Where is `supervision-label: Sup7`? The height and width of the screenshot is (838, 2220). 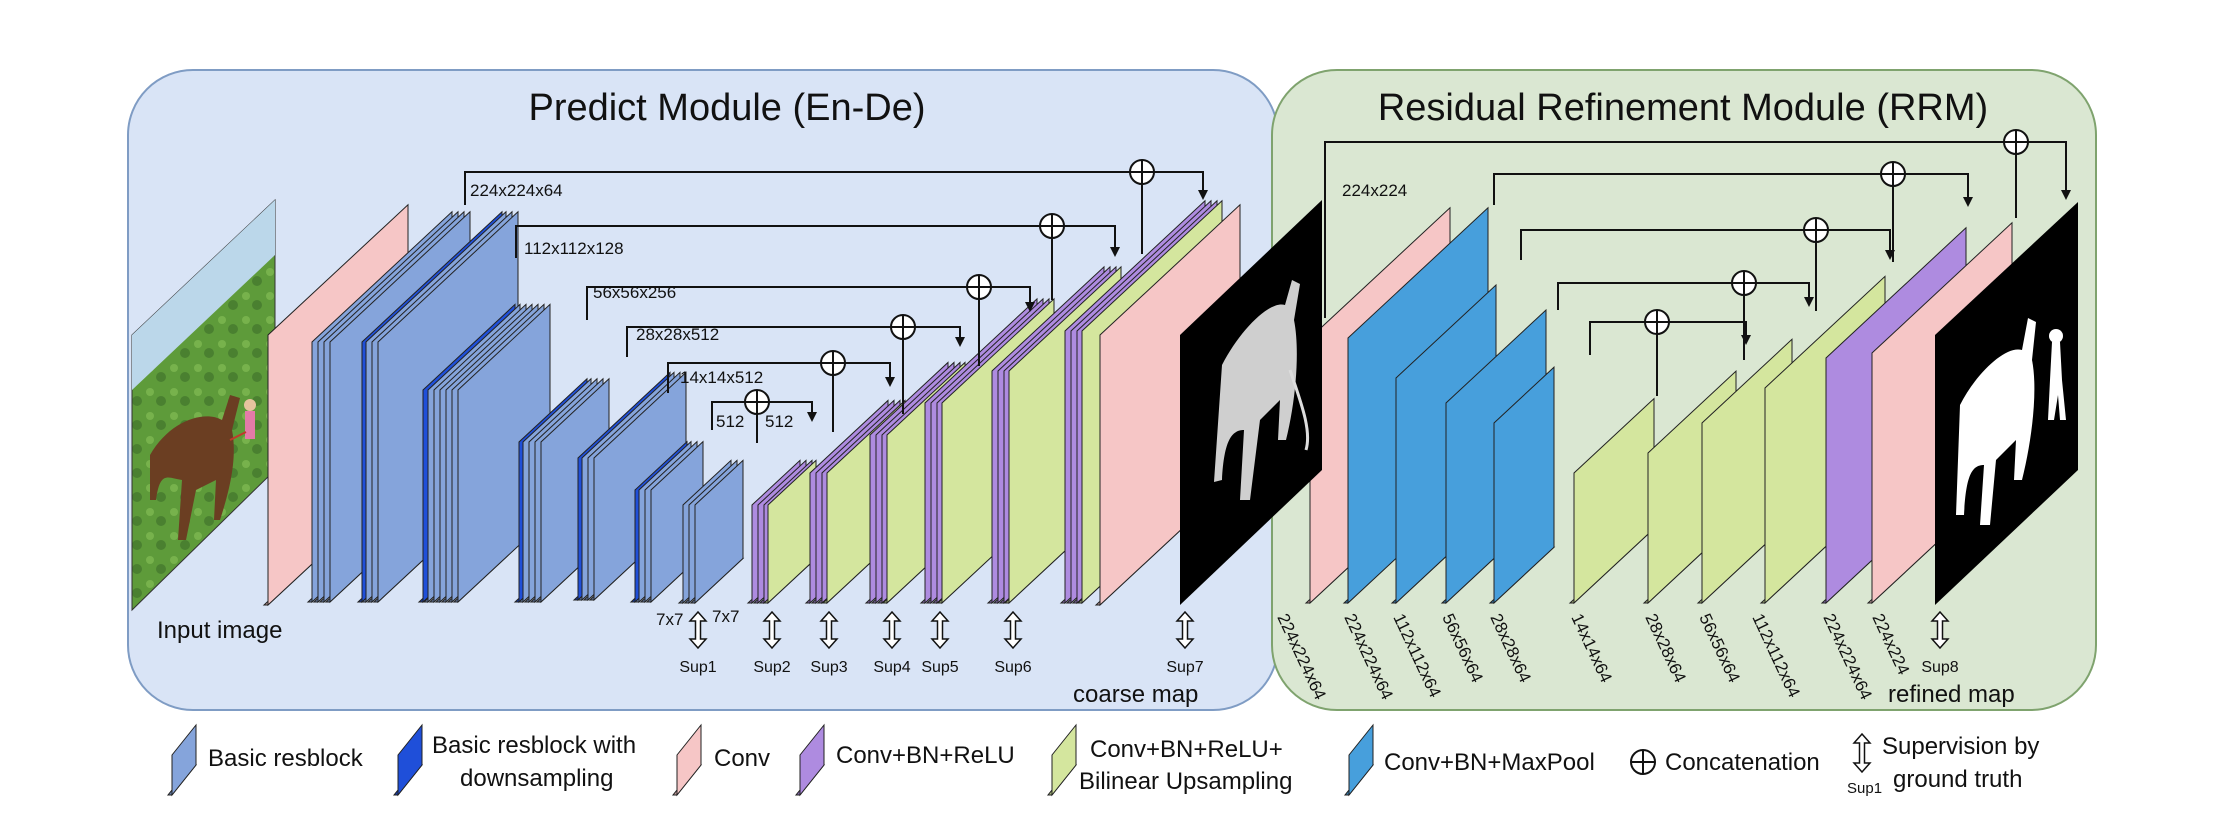
supervision-label: Sup7 is located at coordinates (1184, 667).